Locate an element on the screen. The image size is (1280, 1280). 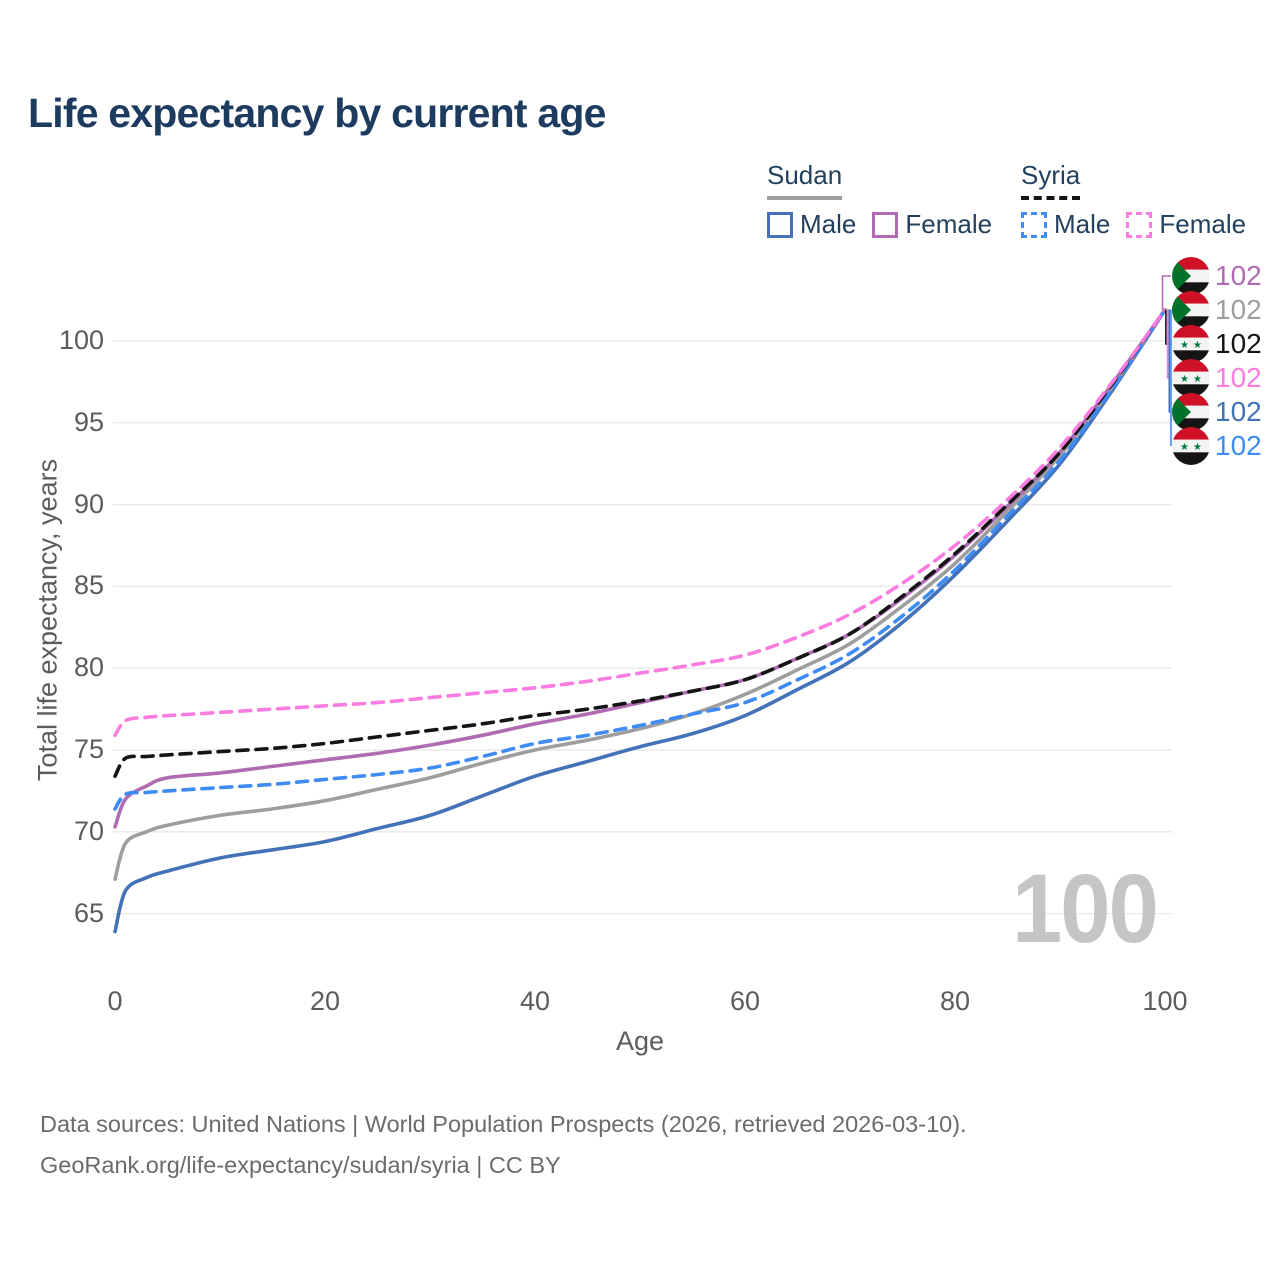
legend-swatch-syria-female is located at coordinates (1139, 224).